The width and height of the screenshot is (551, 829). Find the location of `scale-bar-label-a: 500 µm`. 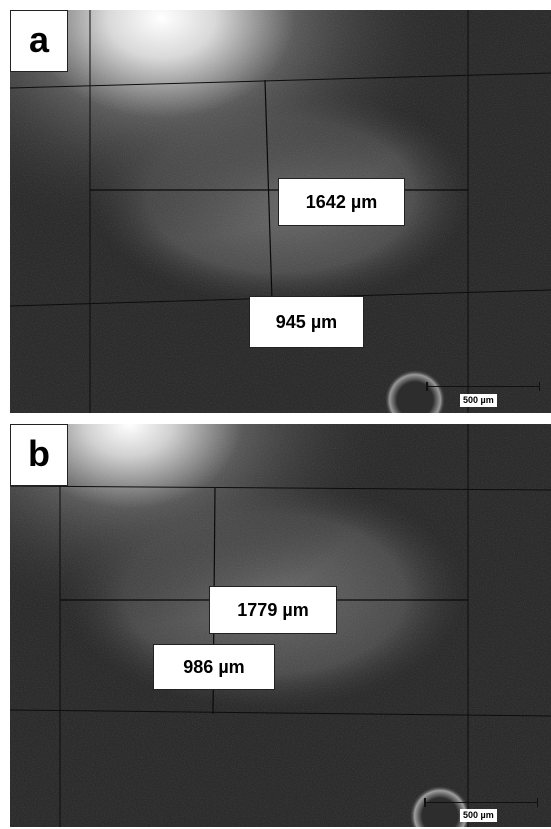

scale-bar-label-a: 500 µm is located at coordinates (478, 400).